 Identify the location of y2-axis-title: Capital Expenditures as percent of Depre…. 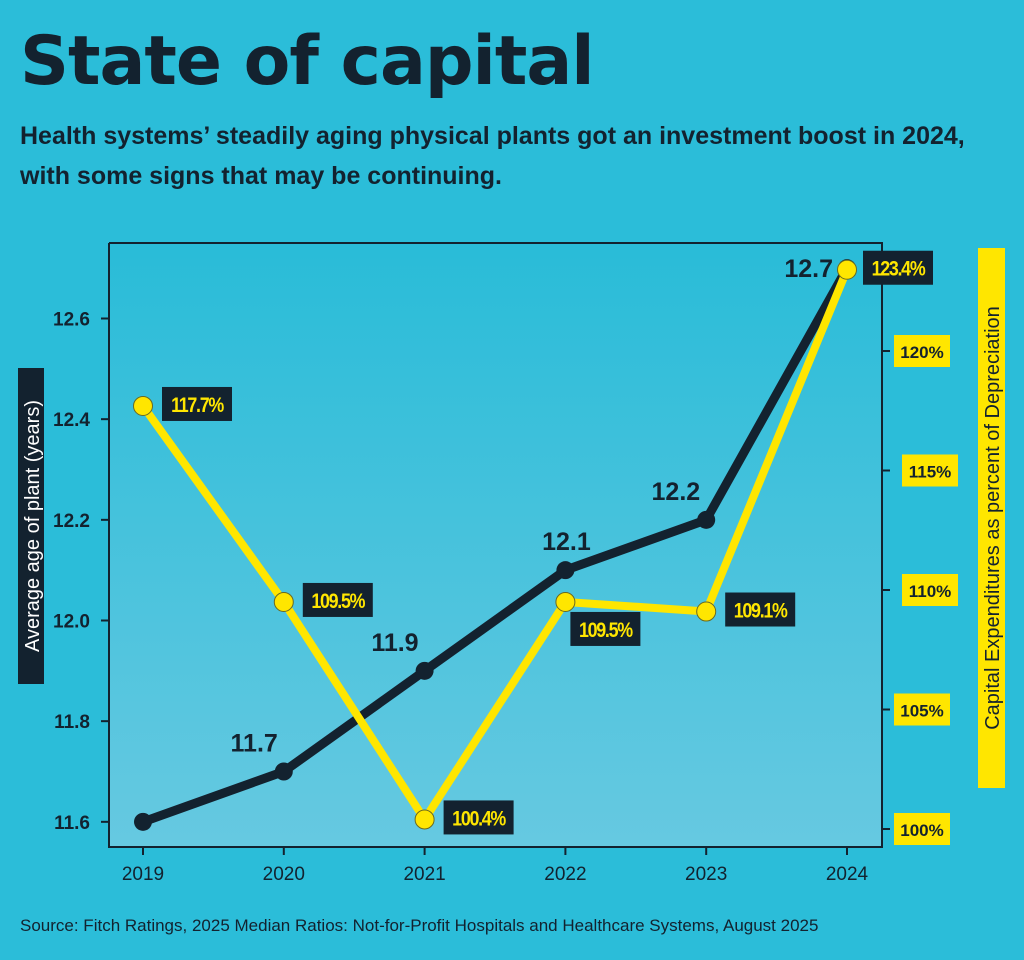
(993, 518).